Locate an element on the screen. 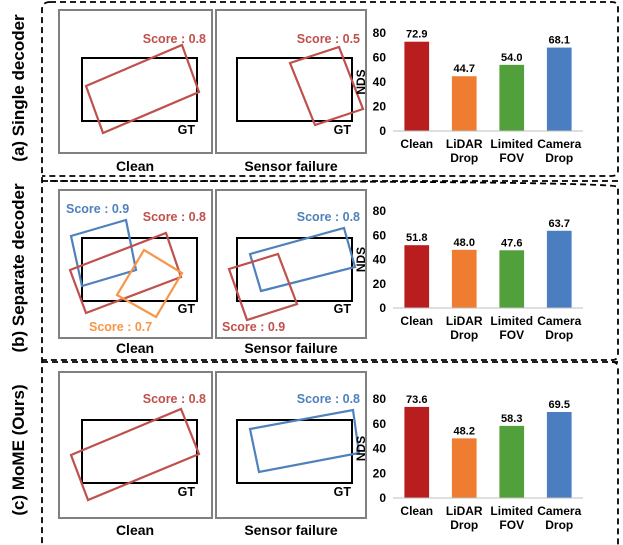 The height and width of the screenshot is (545, 623). panel-a-sensor-failure: Score : 0.5 GT Sensor failure is located at coordinates (291, 91).